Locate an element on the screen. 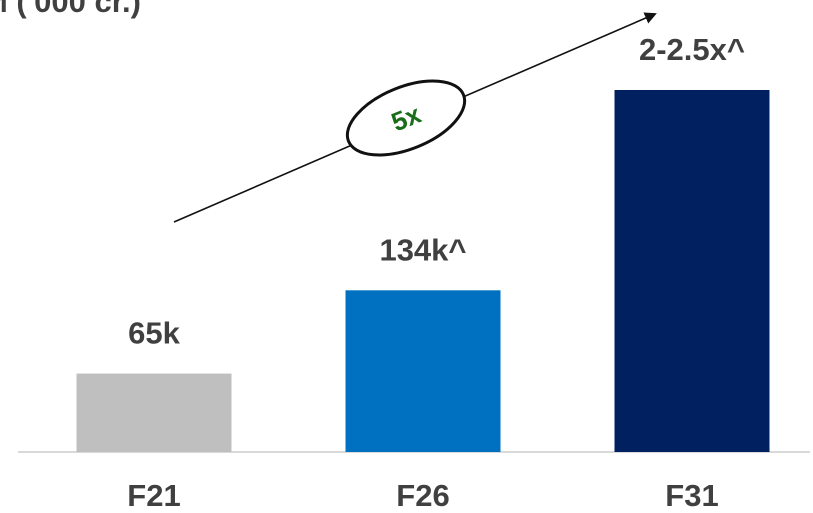 This screenshot has width=813, height=513. category-label-f21: F21 is located at coordinates (153, 495).